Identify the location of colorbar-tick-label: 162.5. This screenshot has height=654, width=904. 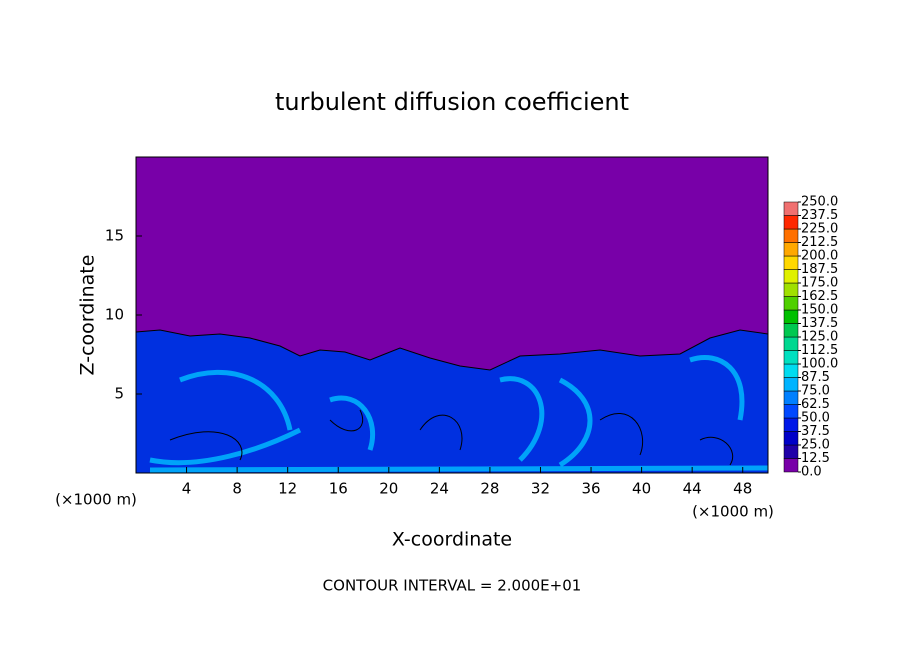
(819, 296).